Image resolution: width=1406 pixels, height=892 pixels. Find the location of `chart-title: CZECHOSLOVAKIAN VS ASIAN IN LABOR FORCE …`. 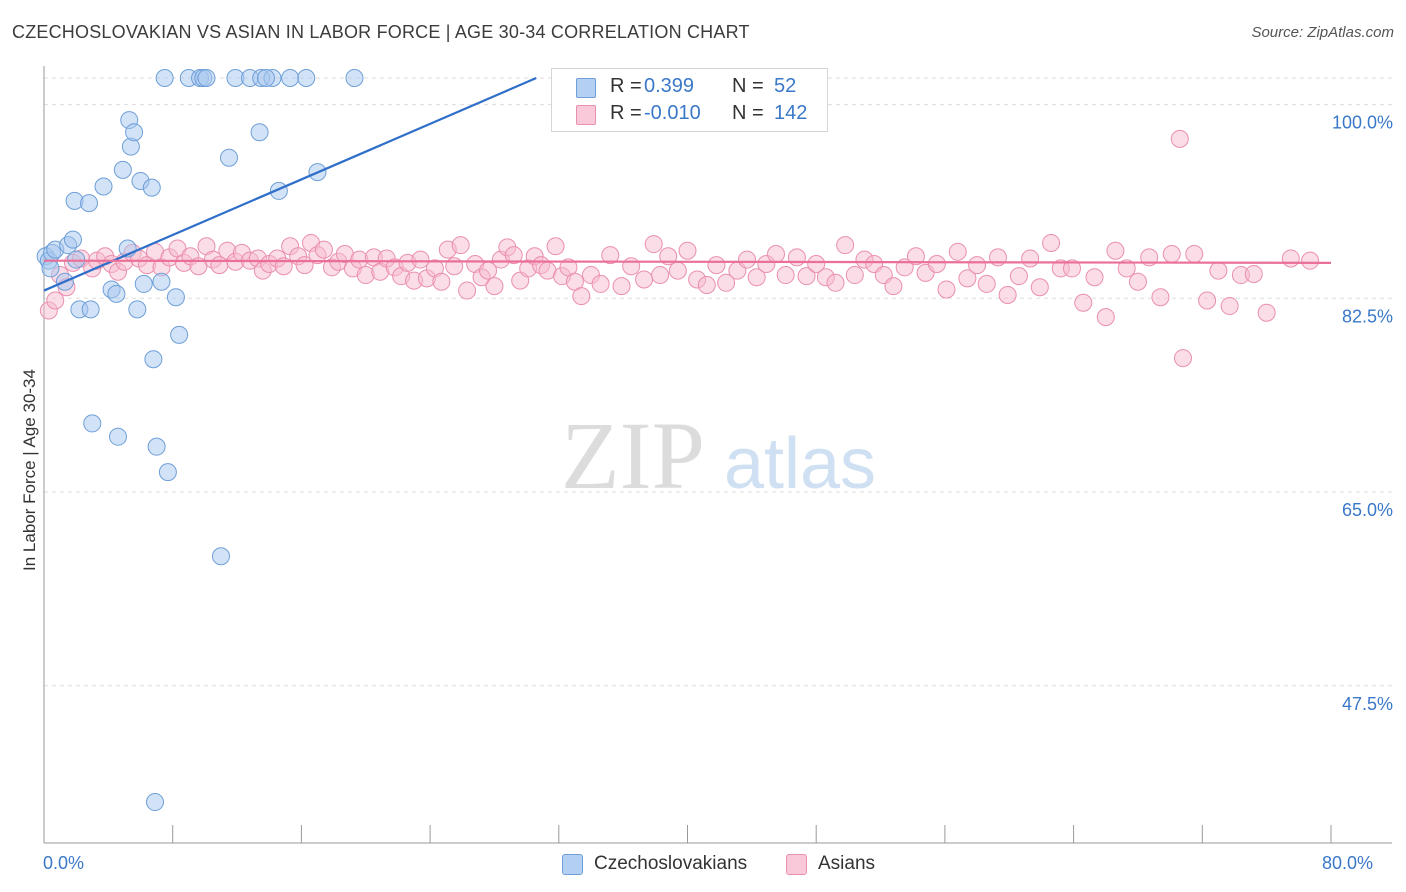

chart-title: CZECHOSLOVAKIAN VS ASIAN IN LABOR FORCE … is located at coordinates (381, 32).